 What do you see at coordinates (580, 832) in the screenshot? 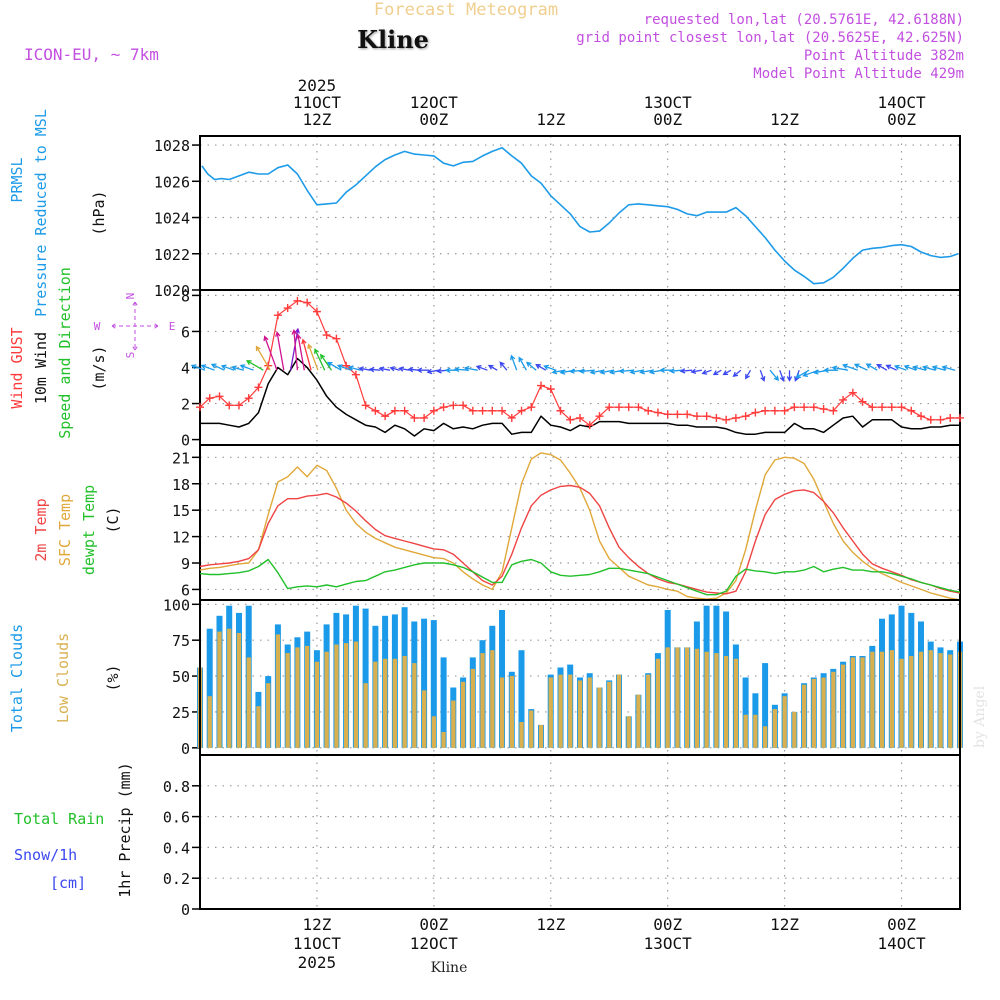
I see `panel-frame` at bounding box center [580, 832].